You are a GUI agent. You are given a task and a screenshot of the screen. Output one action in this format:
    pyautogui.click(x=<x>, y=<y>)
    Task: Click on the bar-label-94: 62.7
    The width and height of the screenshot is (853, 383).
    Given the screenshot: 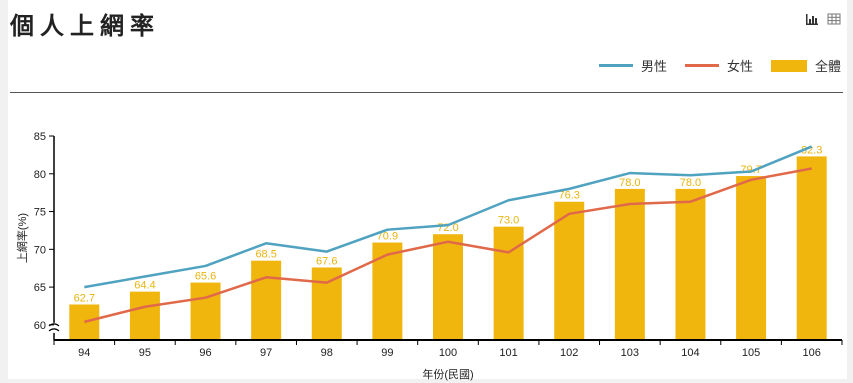 What is the action you would take?
    pyautogui.click(x=84, y=298)
    